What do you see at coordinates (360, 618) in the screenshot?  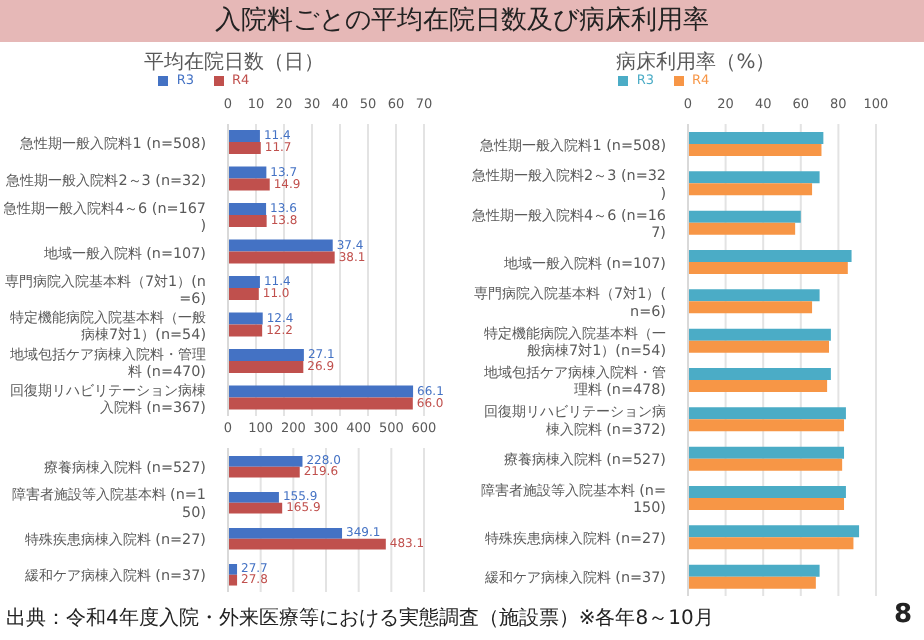 I see `source-note: 出典：令和4年度入院・外来医療等における実態調査（施設票）※各年8～10月` at bounding box center [360, 618].